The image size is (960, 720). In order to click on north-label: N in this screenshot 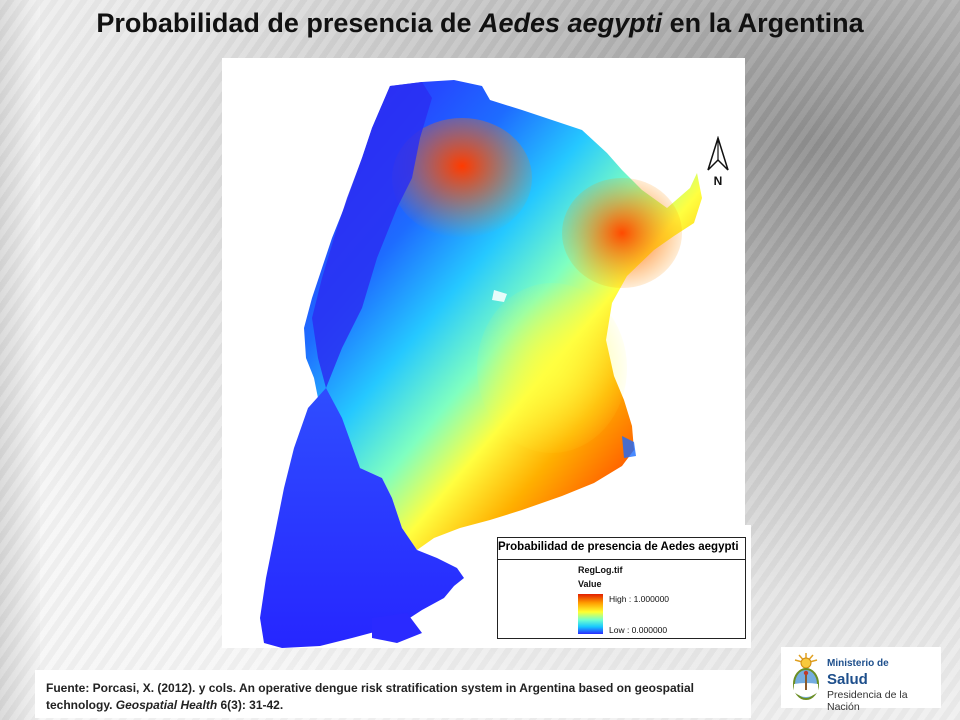, I will do `click(718, 181)`.